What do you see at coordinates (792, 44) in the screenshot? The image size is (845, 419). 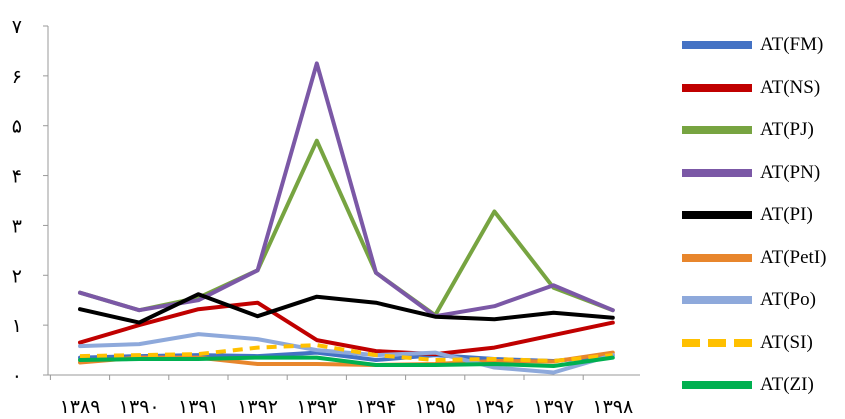 I see `legend-label: AT(FM)` at bounding box center [792, 44].